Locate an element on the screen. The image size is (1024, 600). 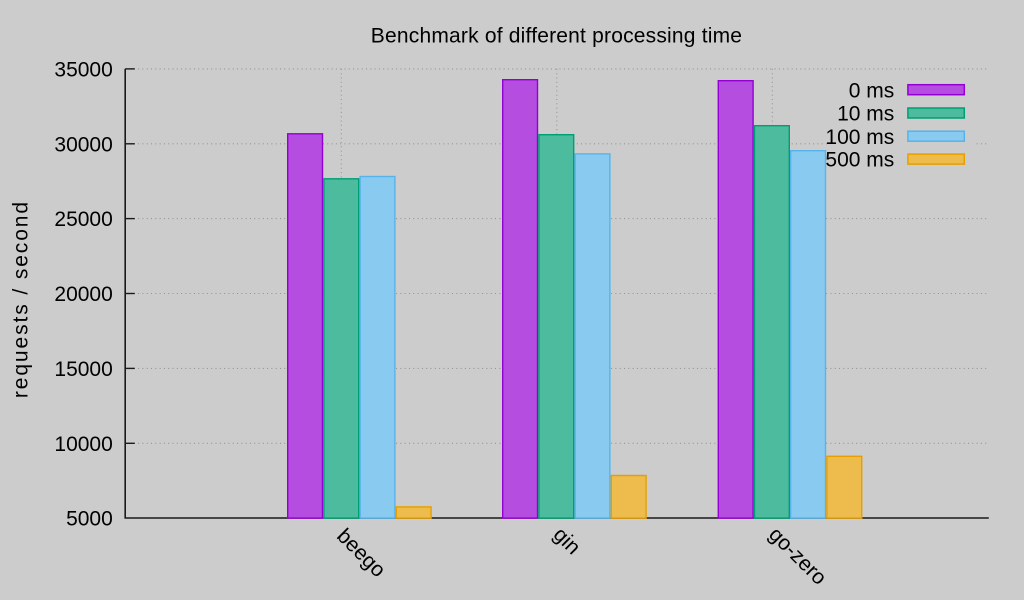
svg-text: 25000 is located at coordinates (83, 219).